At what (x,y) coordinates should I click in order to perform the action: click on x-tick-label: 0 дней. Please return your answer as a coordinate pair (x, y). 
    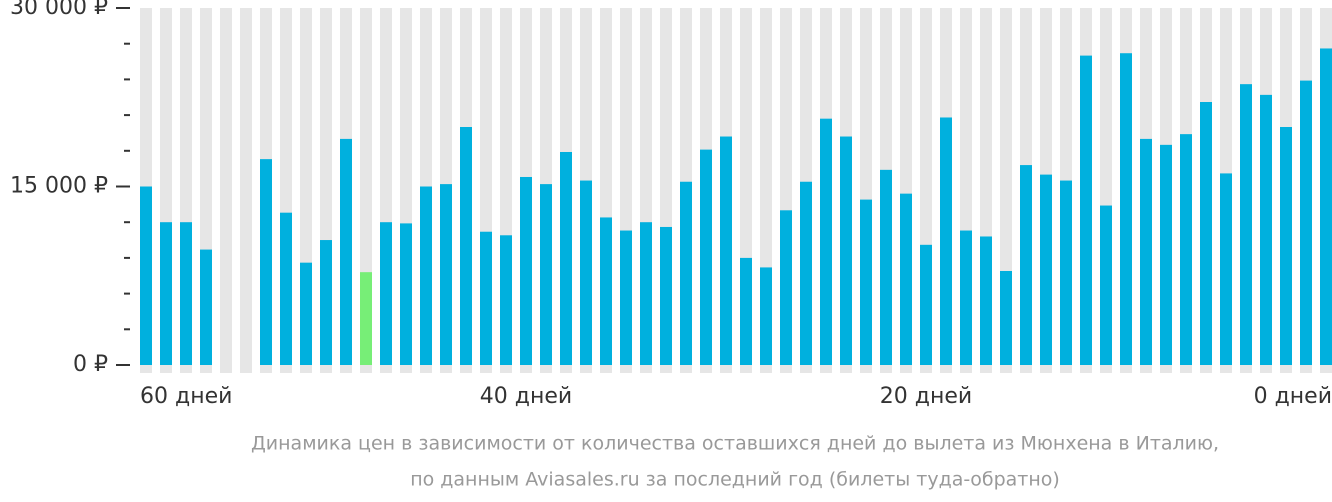
    Looking at the image, I should click on (1293, 396).